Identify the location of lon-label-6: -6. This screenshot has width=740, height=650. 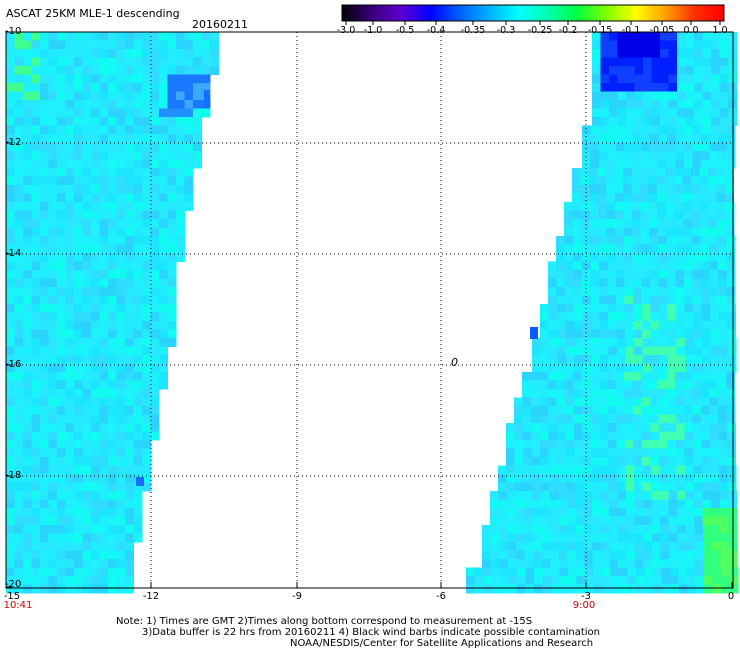
(441, 596).